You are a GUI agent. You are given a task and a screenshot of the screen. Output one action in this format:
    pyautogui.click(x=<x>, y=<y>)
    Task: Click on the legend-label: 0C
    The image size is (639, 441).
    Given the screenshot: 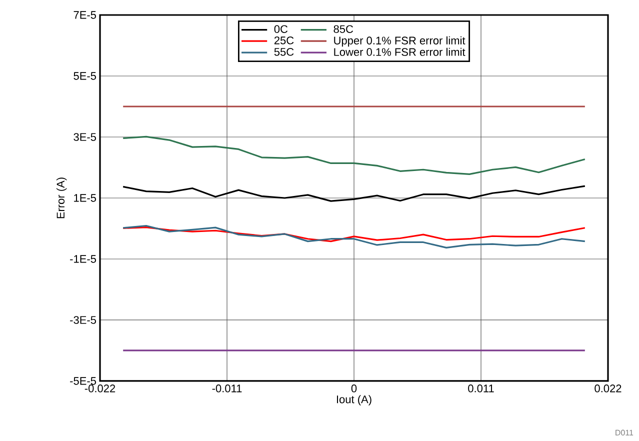 What is the action you would take?
    pyautogui.click(x=281, y=29)
    